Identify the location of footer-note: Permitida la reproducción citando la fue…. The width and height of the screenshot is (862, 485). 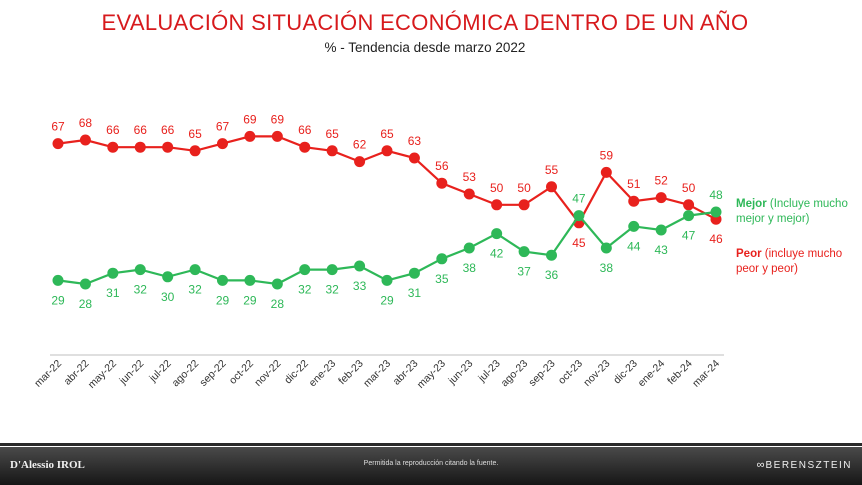
(431, 463).